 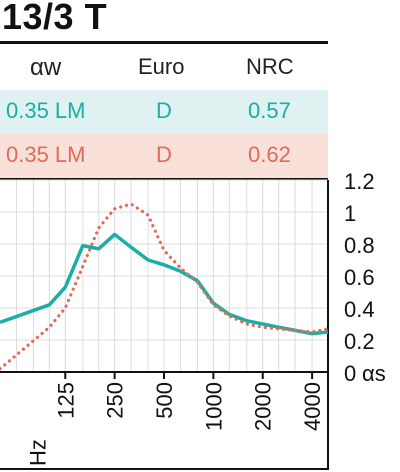 What do you see at coordinates (269, 154) in the screenshot?
I see `cell-nrc: 0.62` at bounding box center [269, 154].